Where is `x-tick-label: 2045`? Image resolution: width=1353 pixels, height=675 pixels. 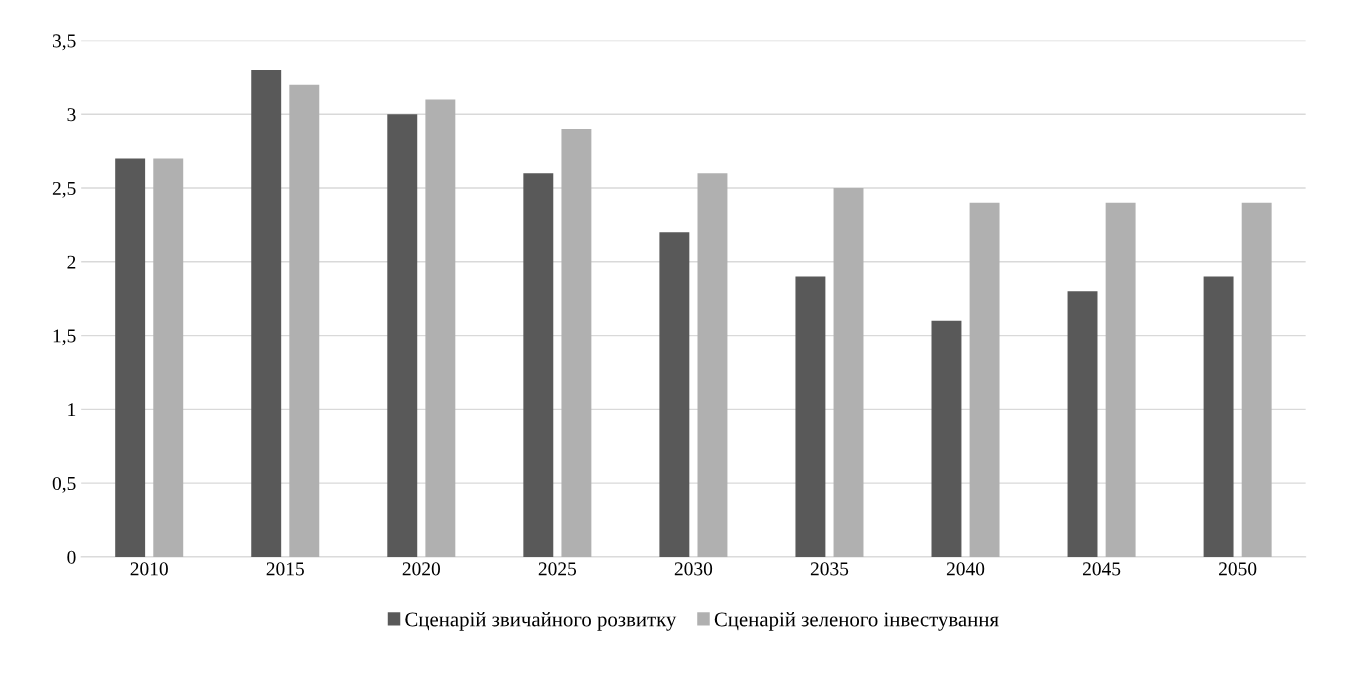
x-tick-label: 2045 is located at coordinates (1101, 569).